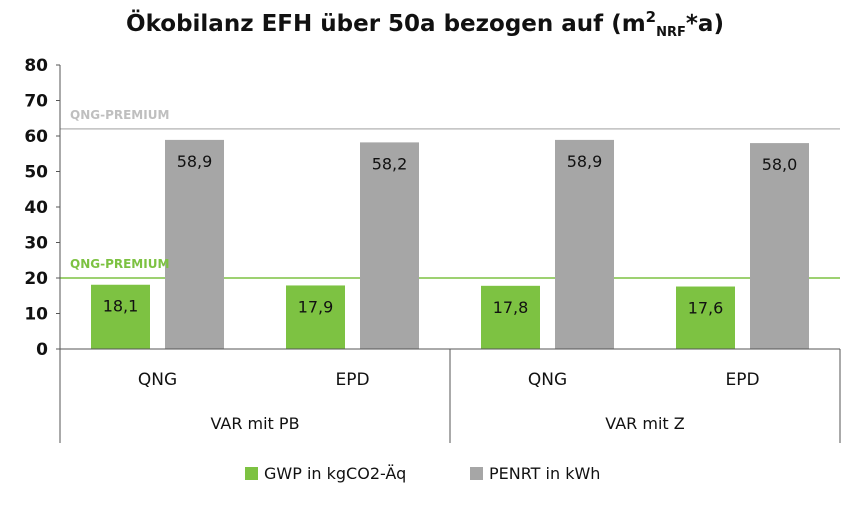 This screenshot has width=851, height=521. I want to click on title-sub: NRF, so click(671, 32).